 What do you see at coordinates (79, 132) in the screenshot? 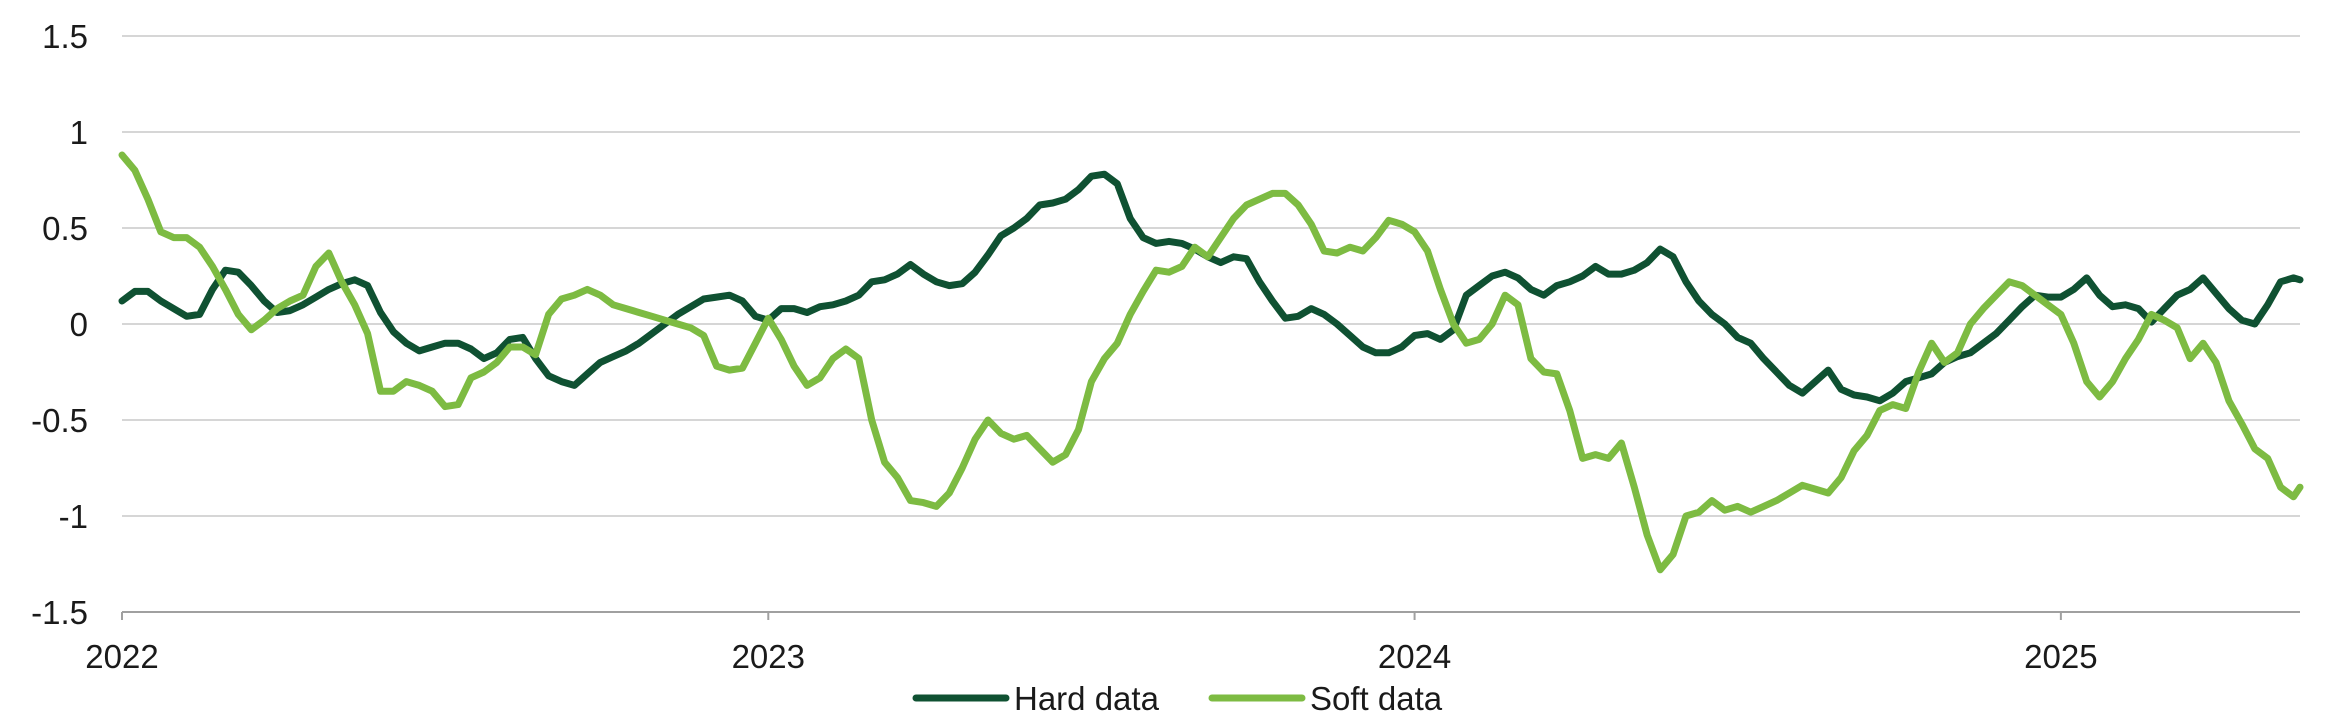
I see `y-tick-label: 1` at bounding box center [79, 132].